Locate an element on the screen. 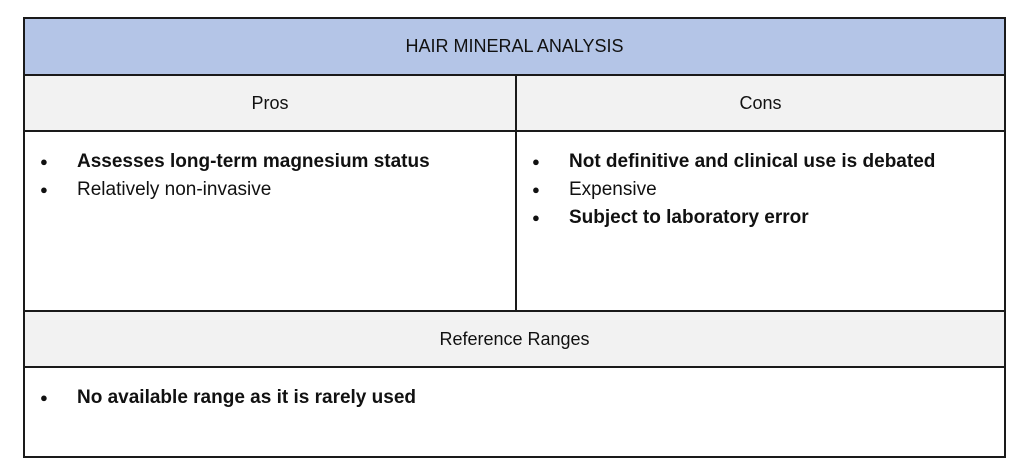  cons-item: Subject to laboratory error is located at coordinates (758, 218).